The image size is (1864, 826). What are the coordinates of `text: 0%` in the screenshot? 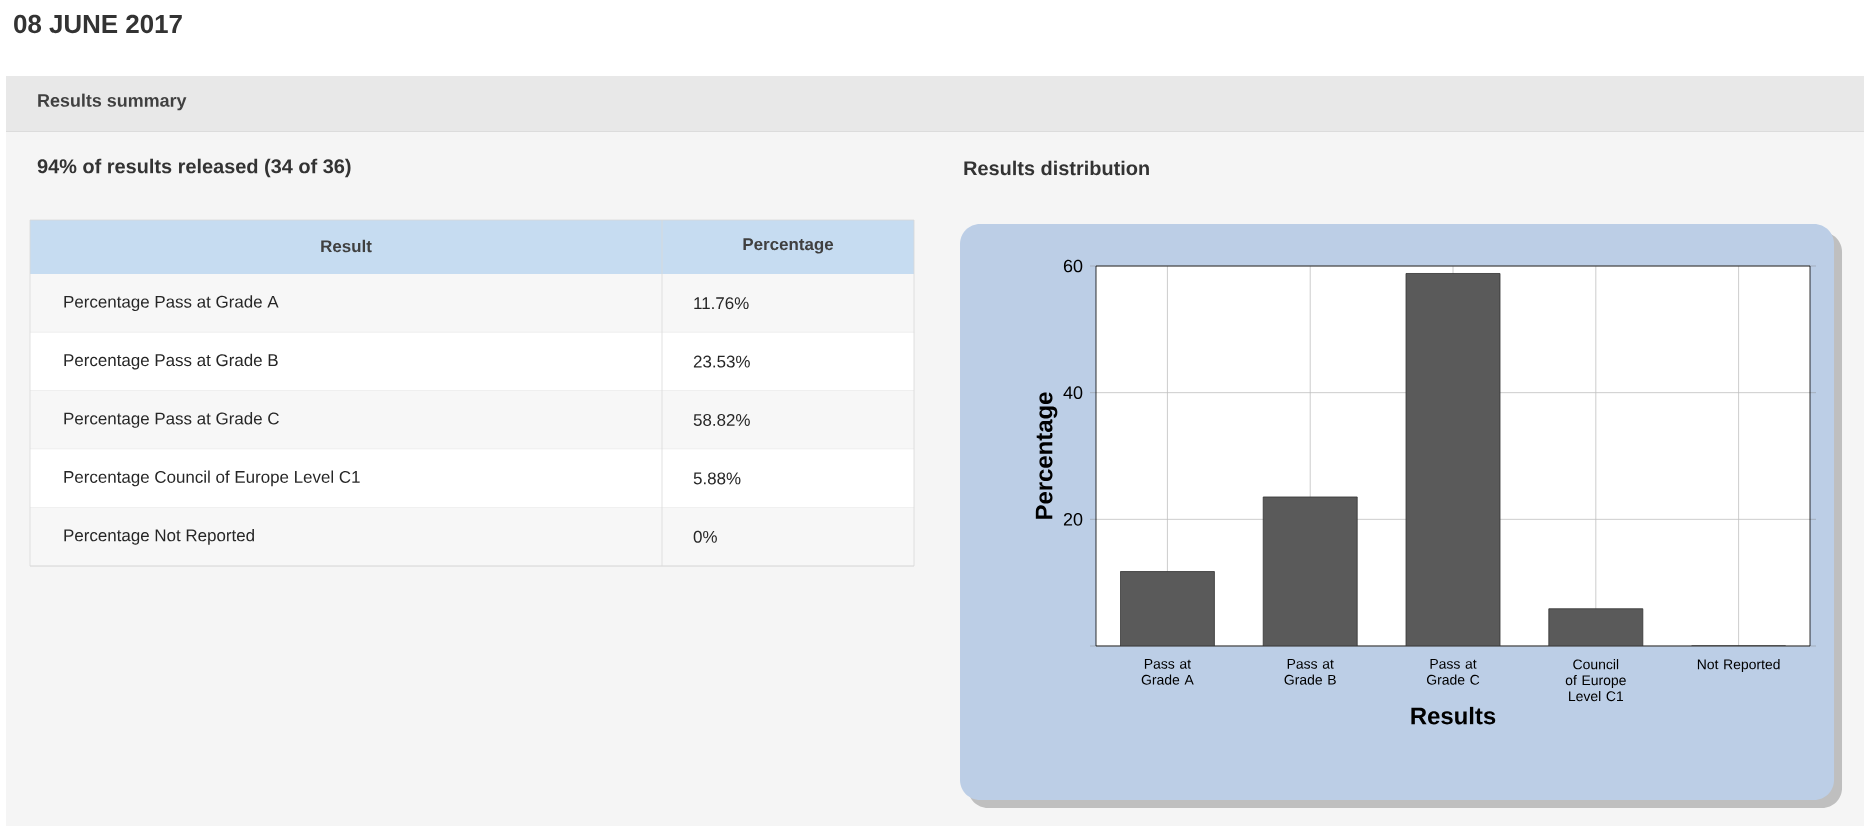 It's located at (705, 536).